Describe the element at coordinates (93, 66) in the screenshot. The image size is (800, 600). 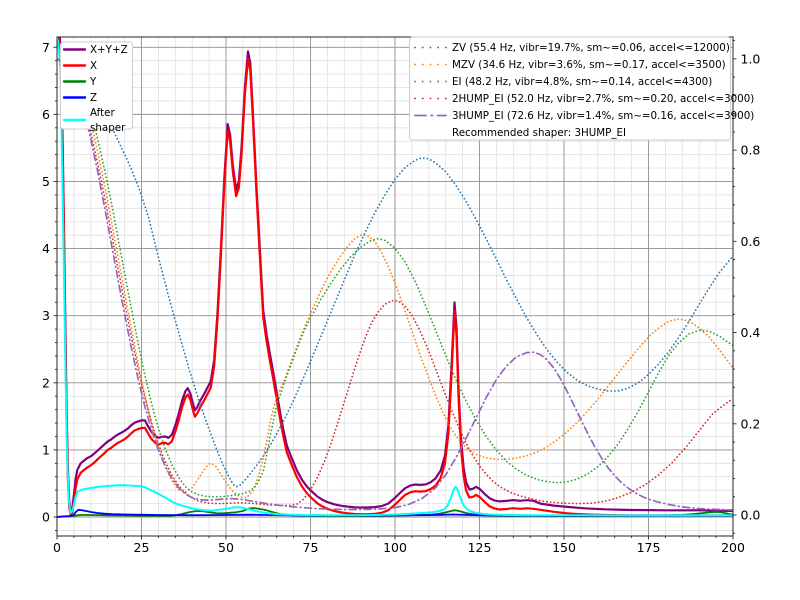
I see `legend-left-label: X` at that location.